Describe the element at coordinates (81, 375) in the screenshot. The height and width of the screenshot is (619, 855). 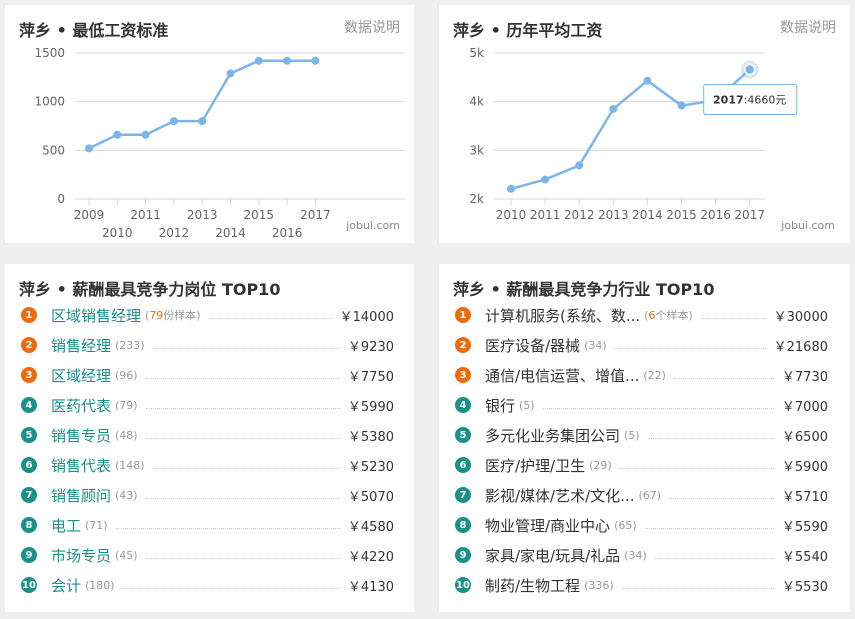
I see `item-name-link: 区域经理` at that location.